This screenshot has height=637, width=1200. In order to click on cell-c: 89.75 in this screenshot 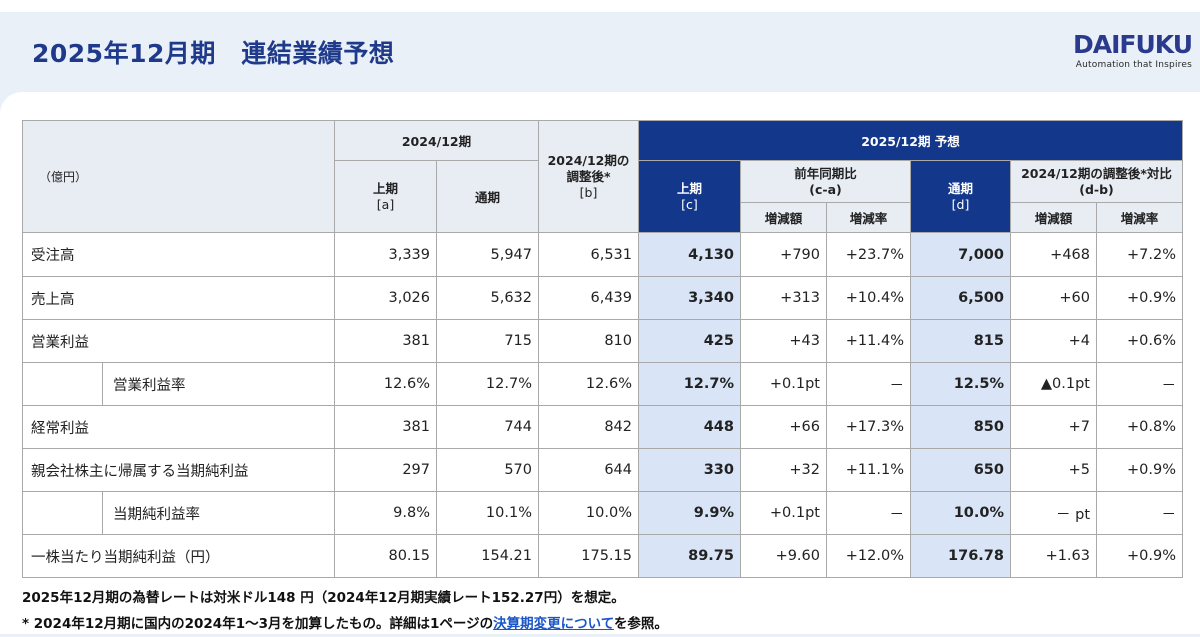, I will do `click(689, 556)`.